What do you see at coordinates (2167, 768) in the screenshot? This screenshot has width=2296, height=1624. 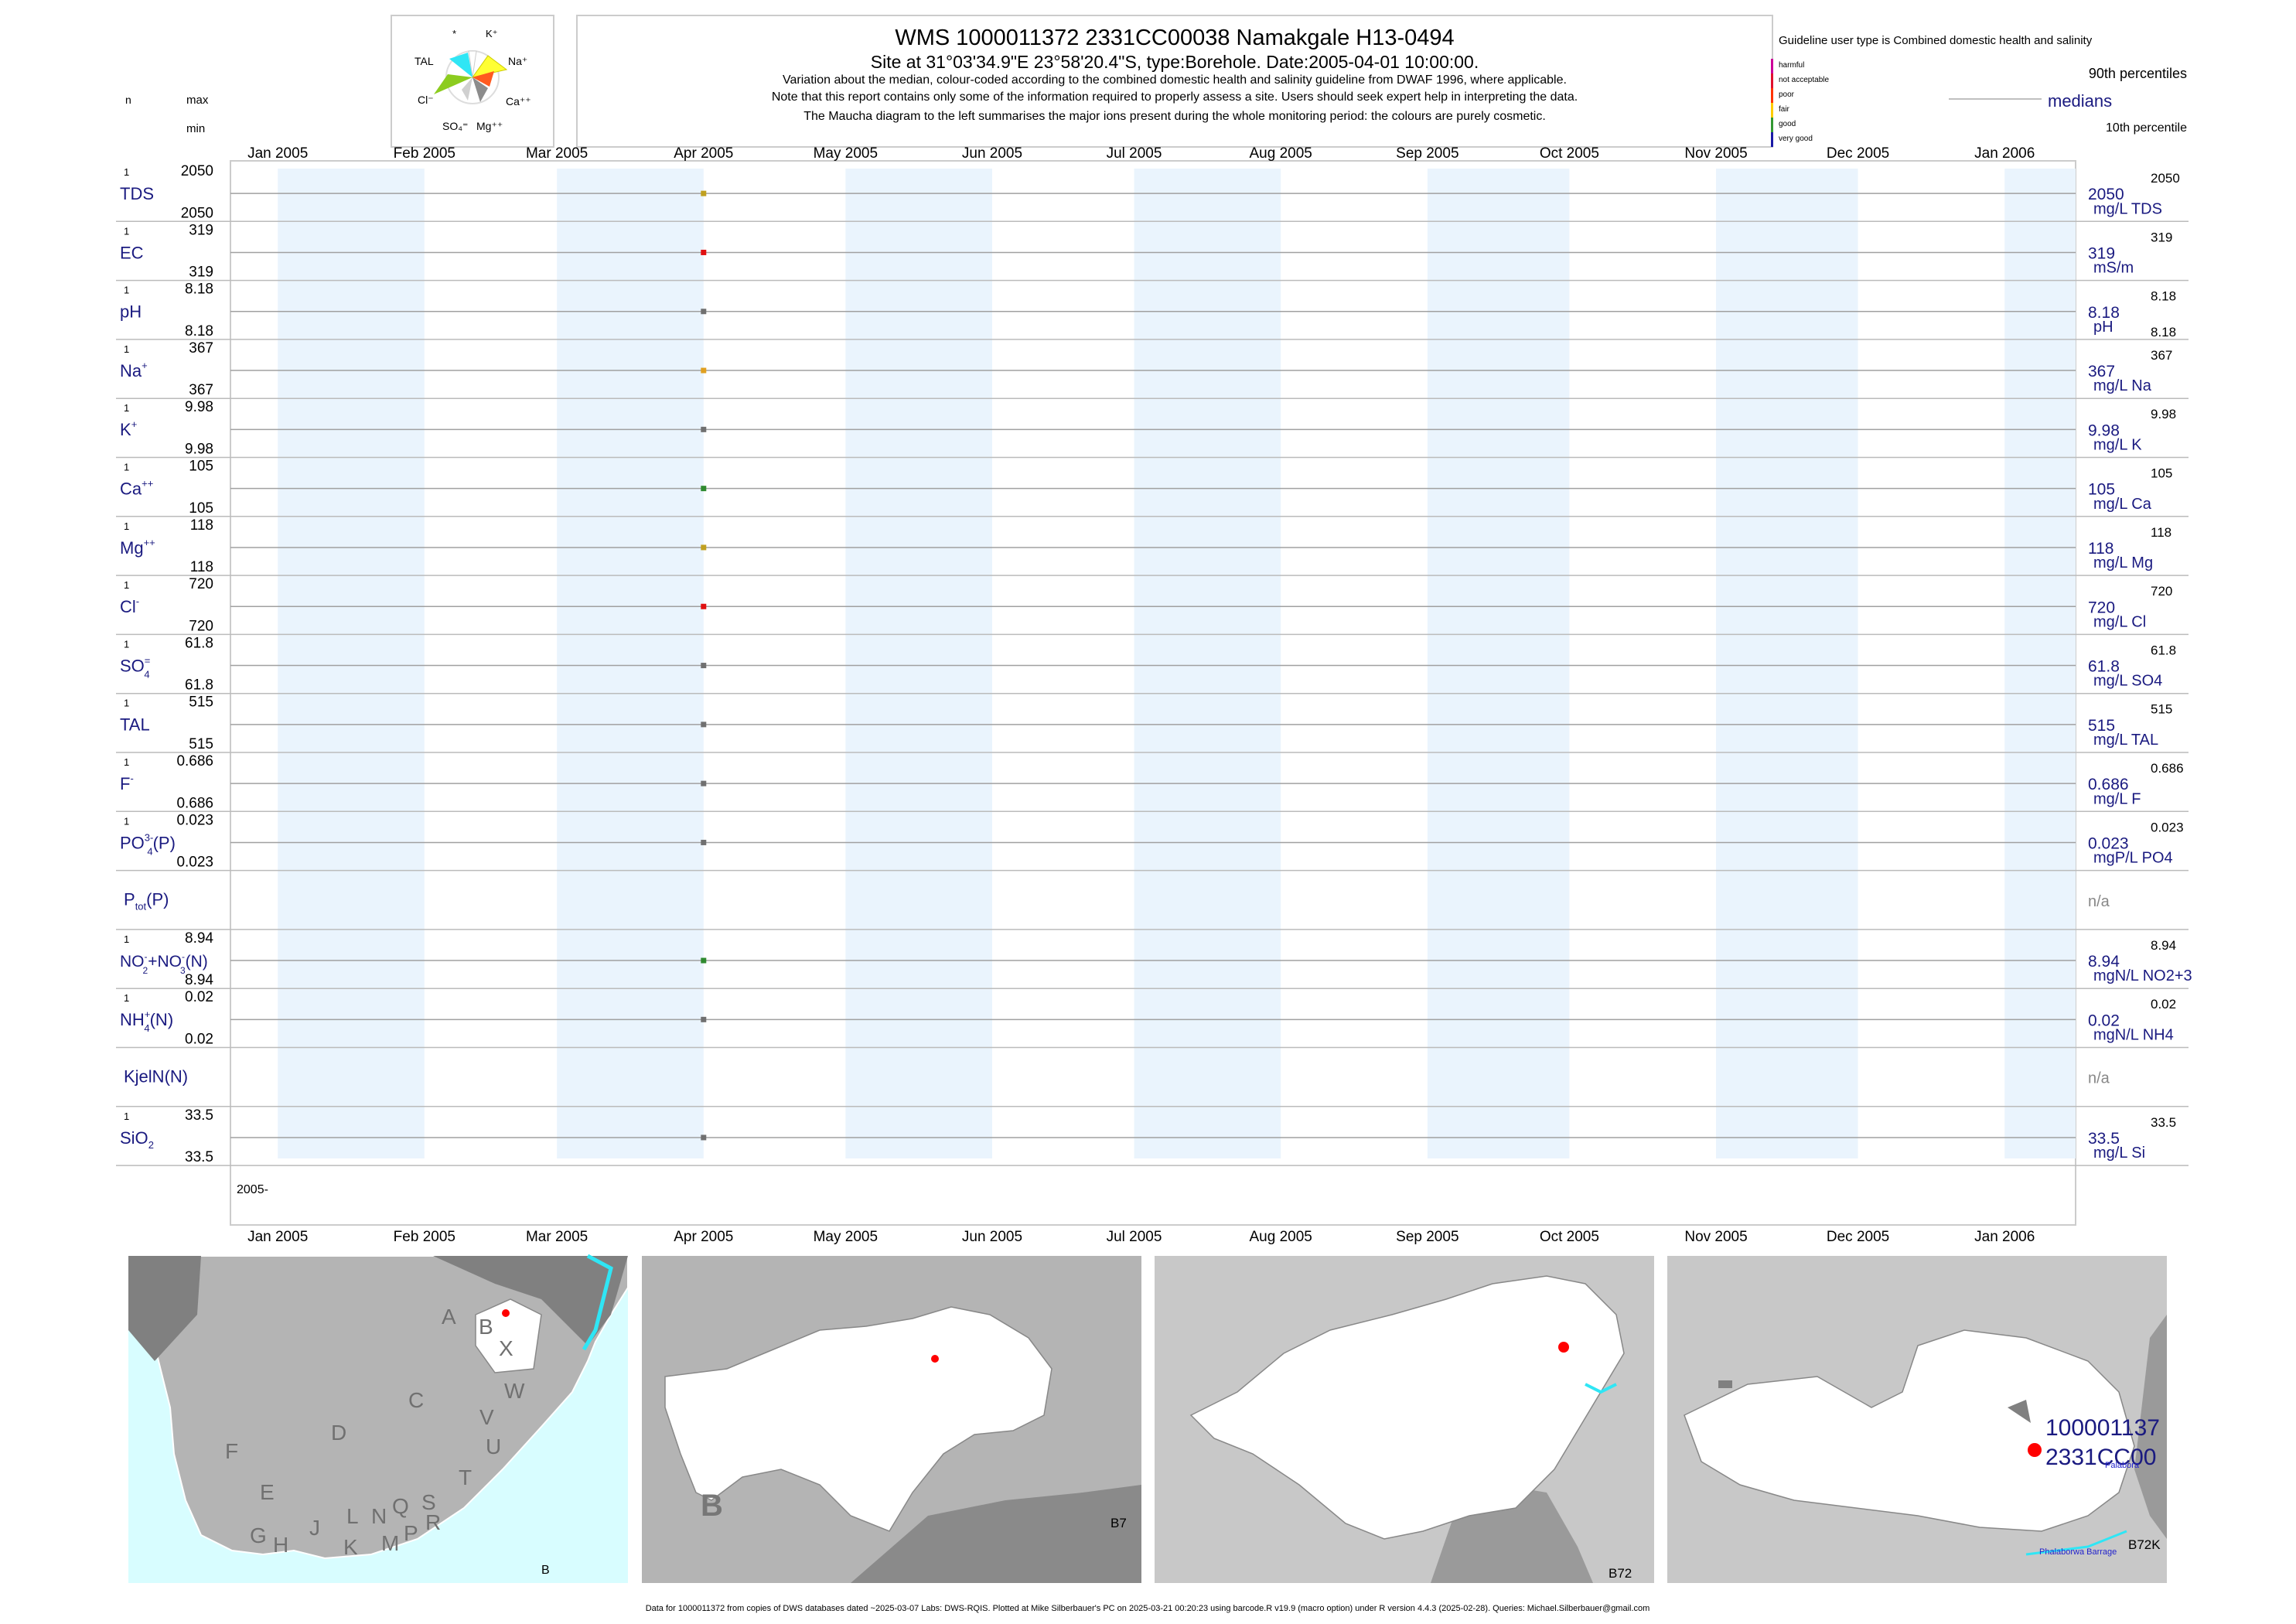 I see `p90-value: 0.686` at bounding box center [2167, 768].